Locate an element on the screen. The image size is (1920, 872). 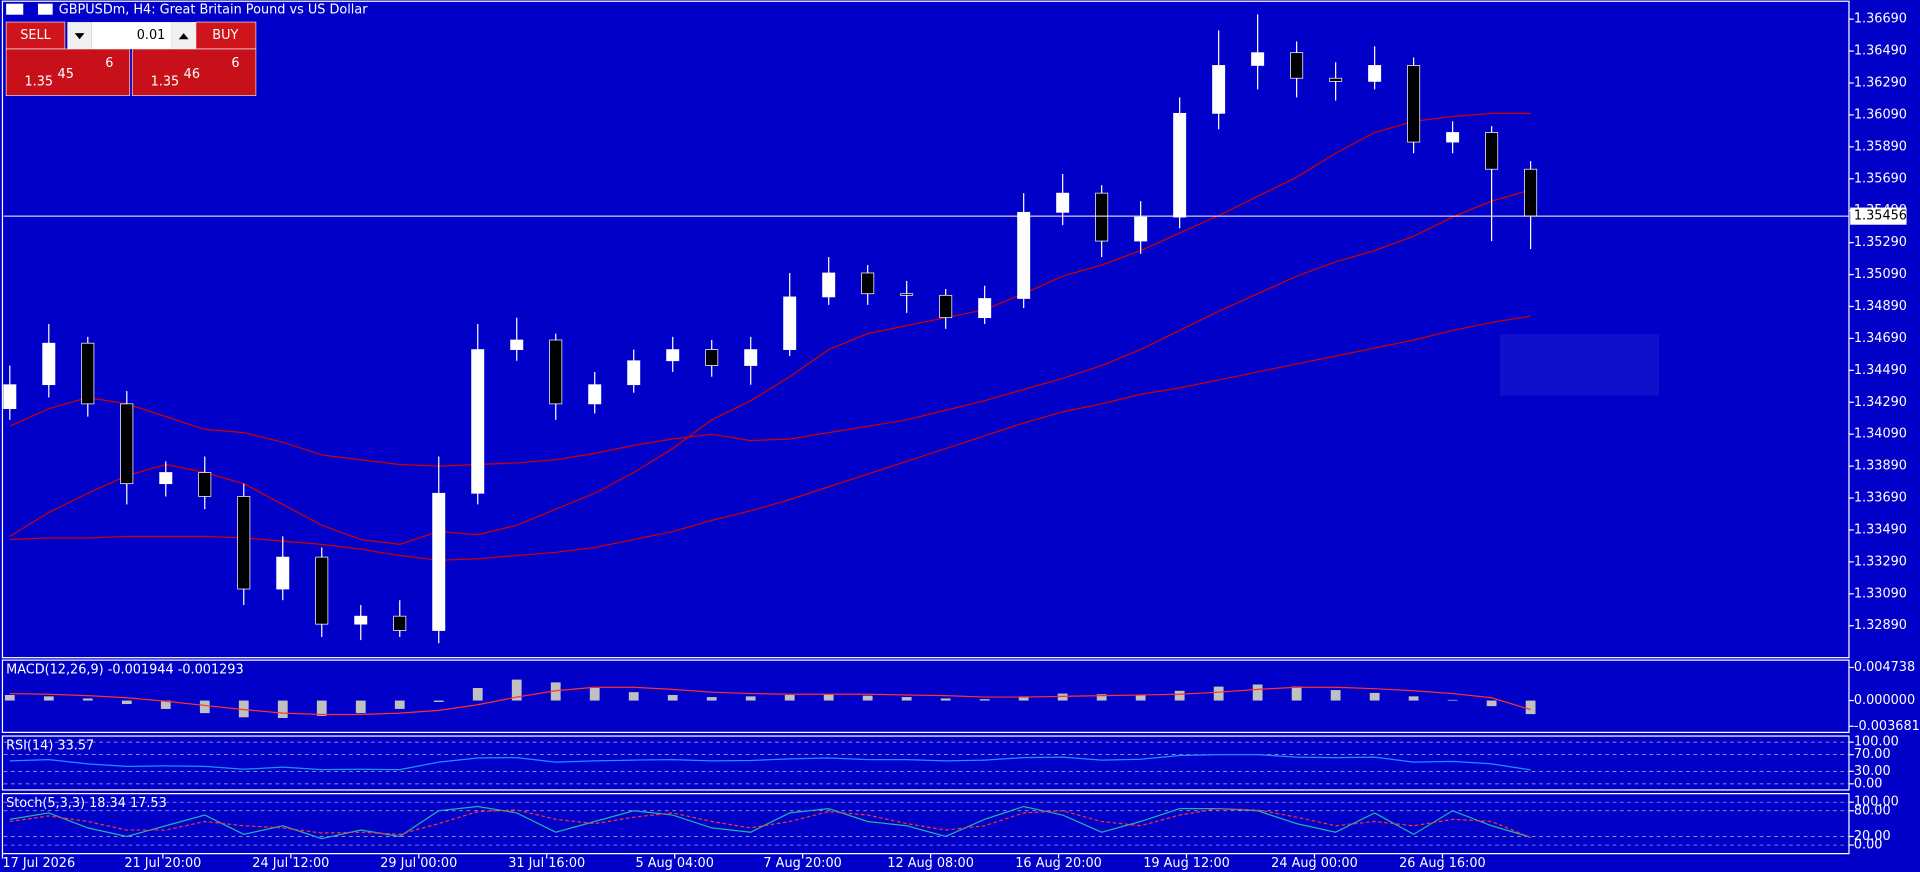
rsi-label: RSI(14) 33.57 is located at coordinates (50, 745).